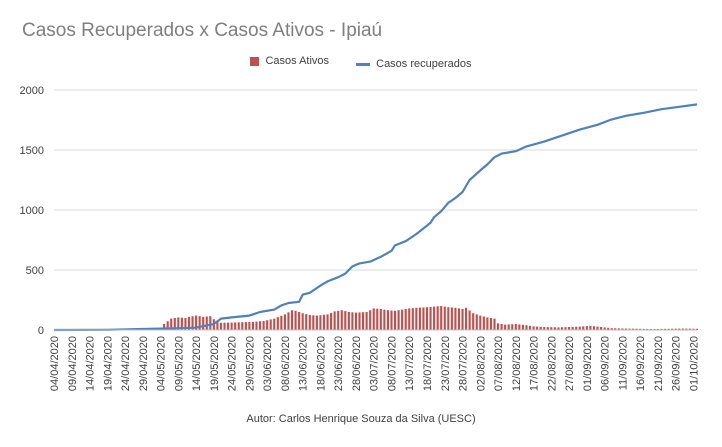 This screenshot has height=447, width=722. I want to click on x-tick-label: 29/04/2020, so click(144, 363).